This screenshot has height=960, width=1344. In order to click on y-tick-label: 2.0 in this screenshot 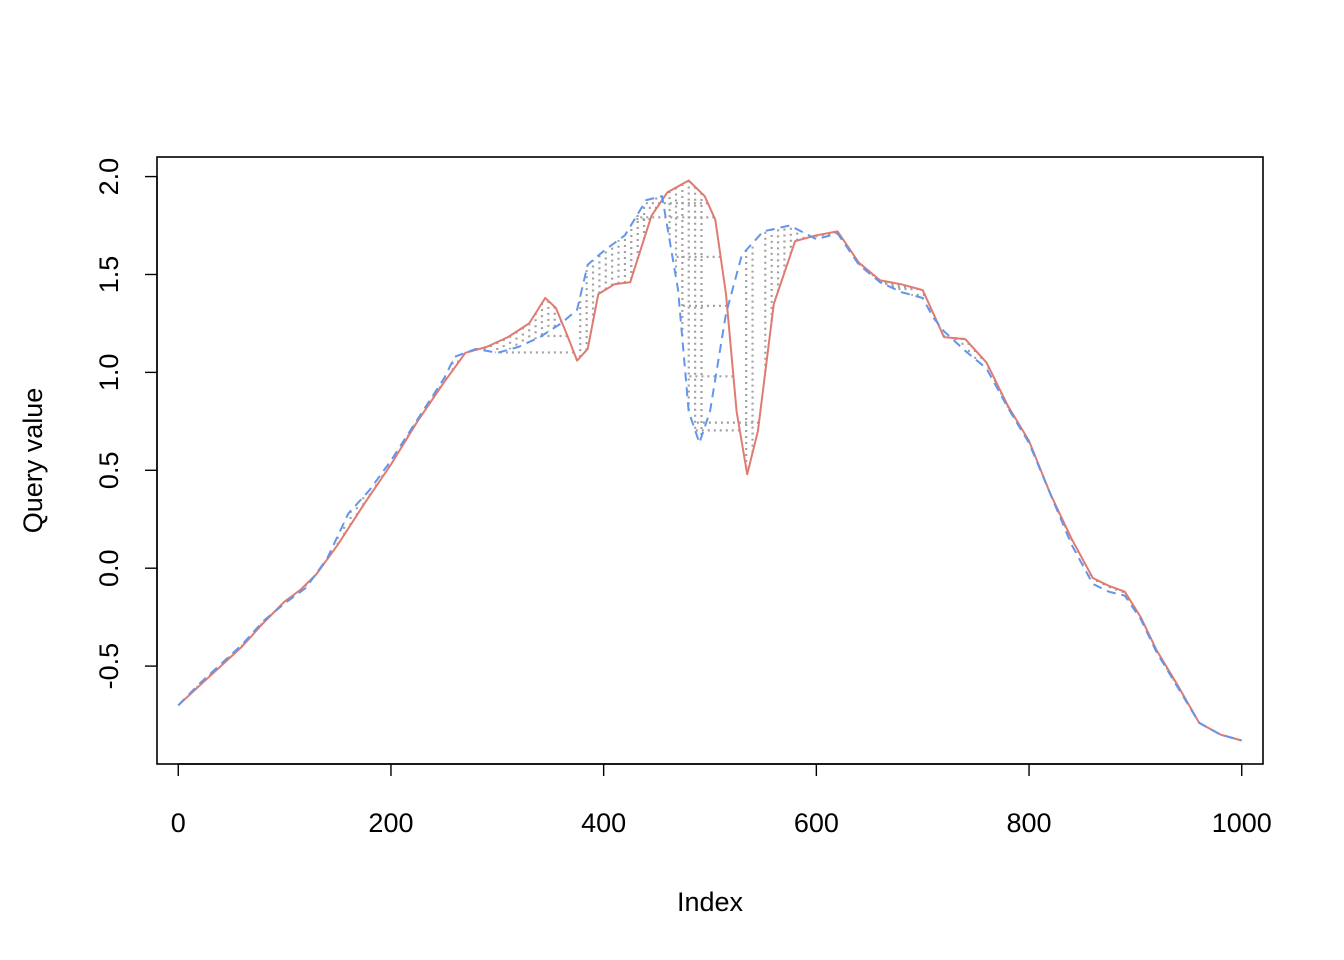, I will do `click(109, 177)`.